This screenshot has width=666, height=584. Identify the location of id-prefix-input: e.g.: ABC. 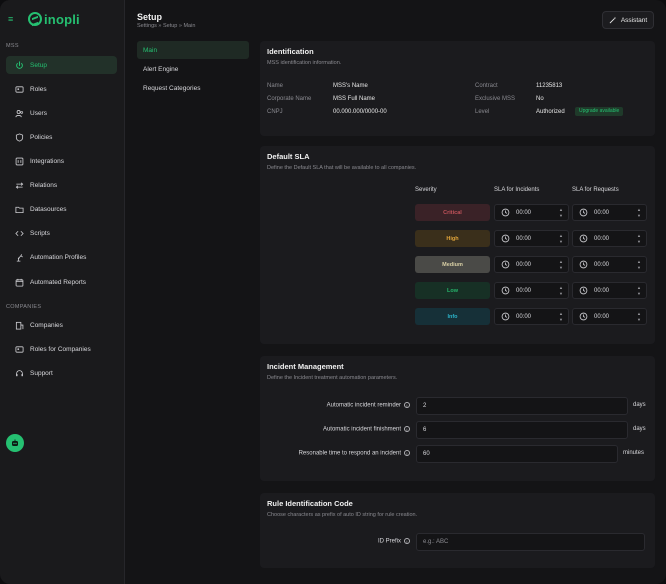
(530, 542).